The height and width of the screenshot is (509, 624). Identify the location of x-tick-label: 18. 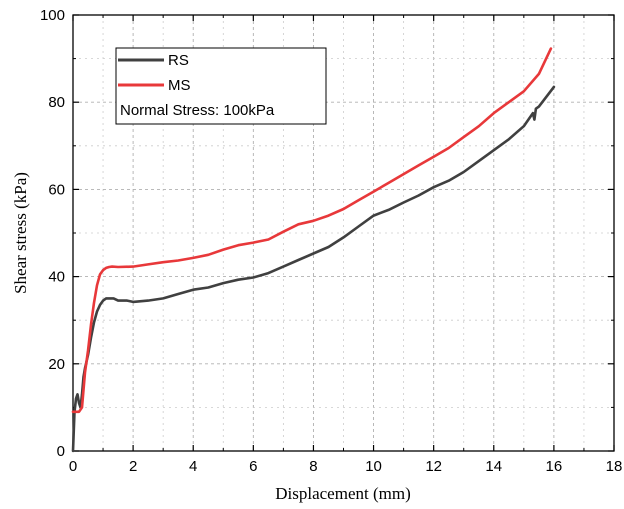
(614, 466).